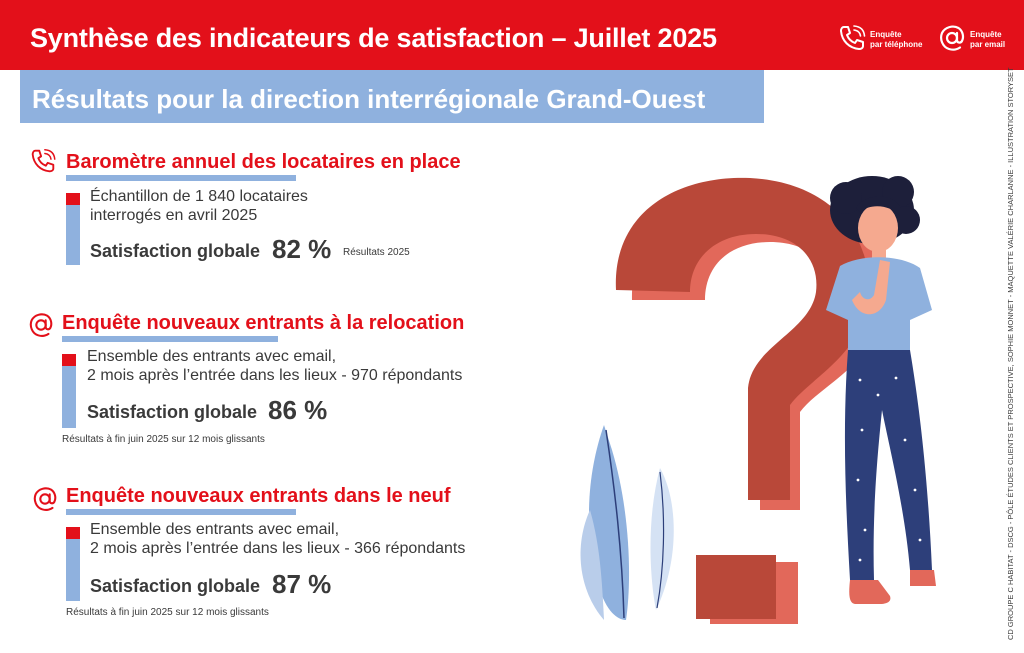 This screenshot has width=1024, height=653. Describe the element at coordinates (298, 410) in the screenshot. I see `satisfaction-value: 86 %` at that location.